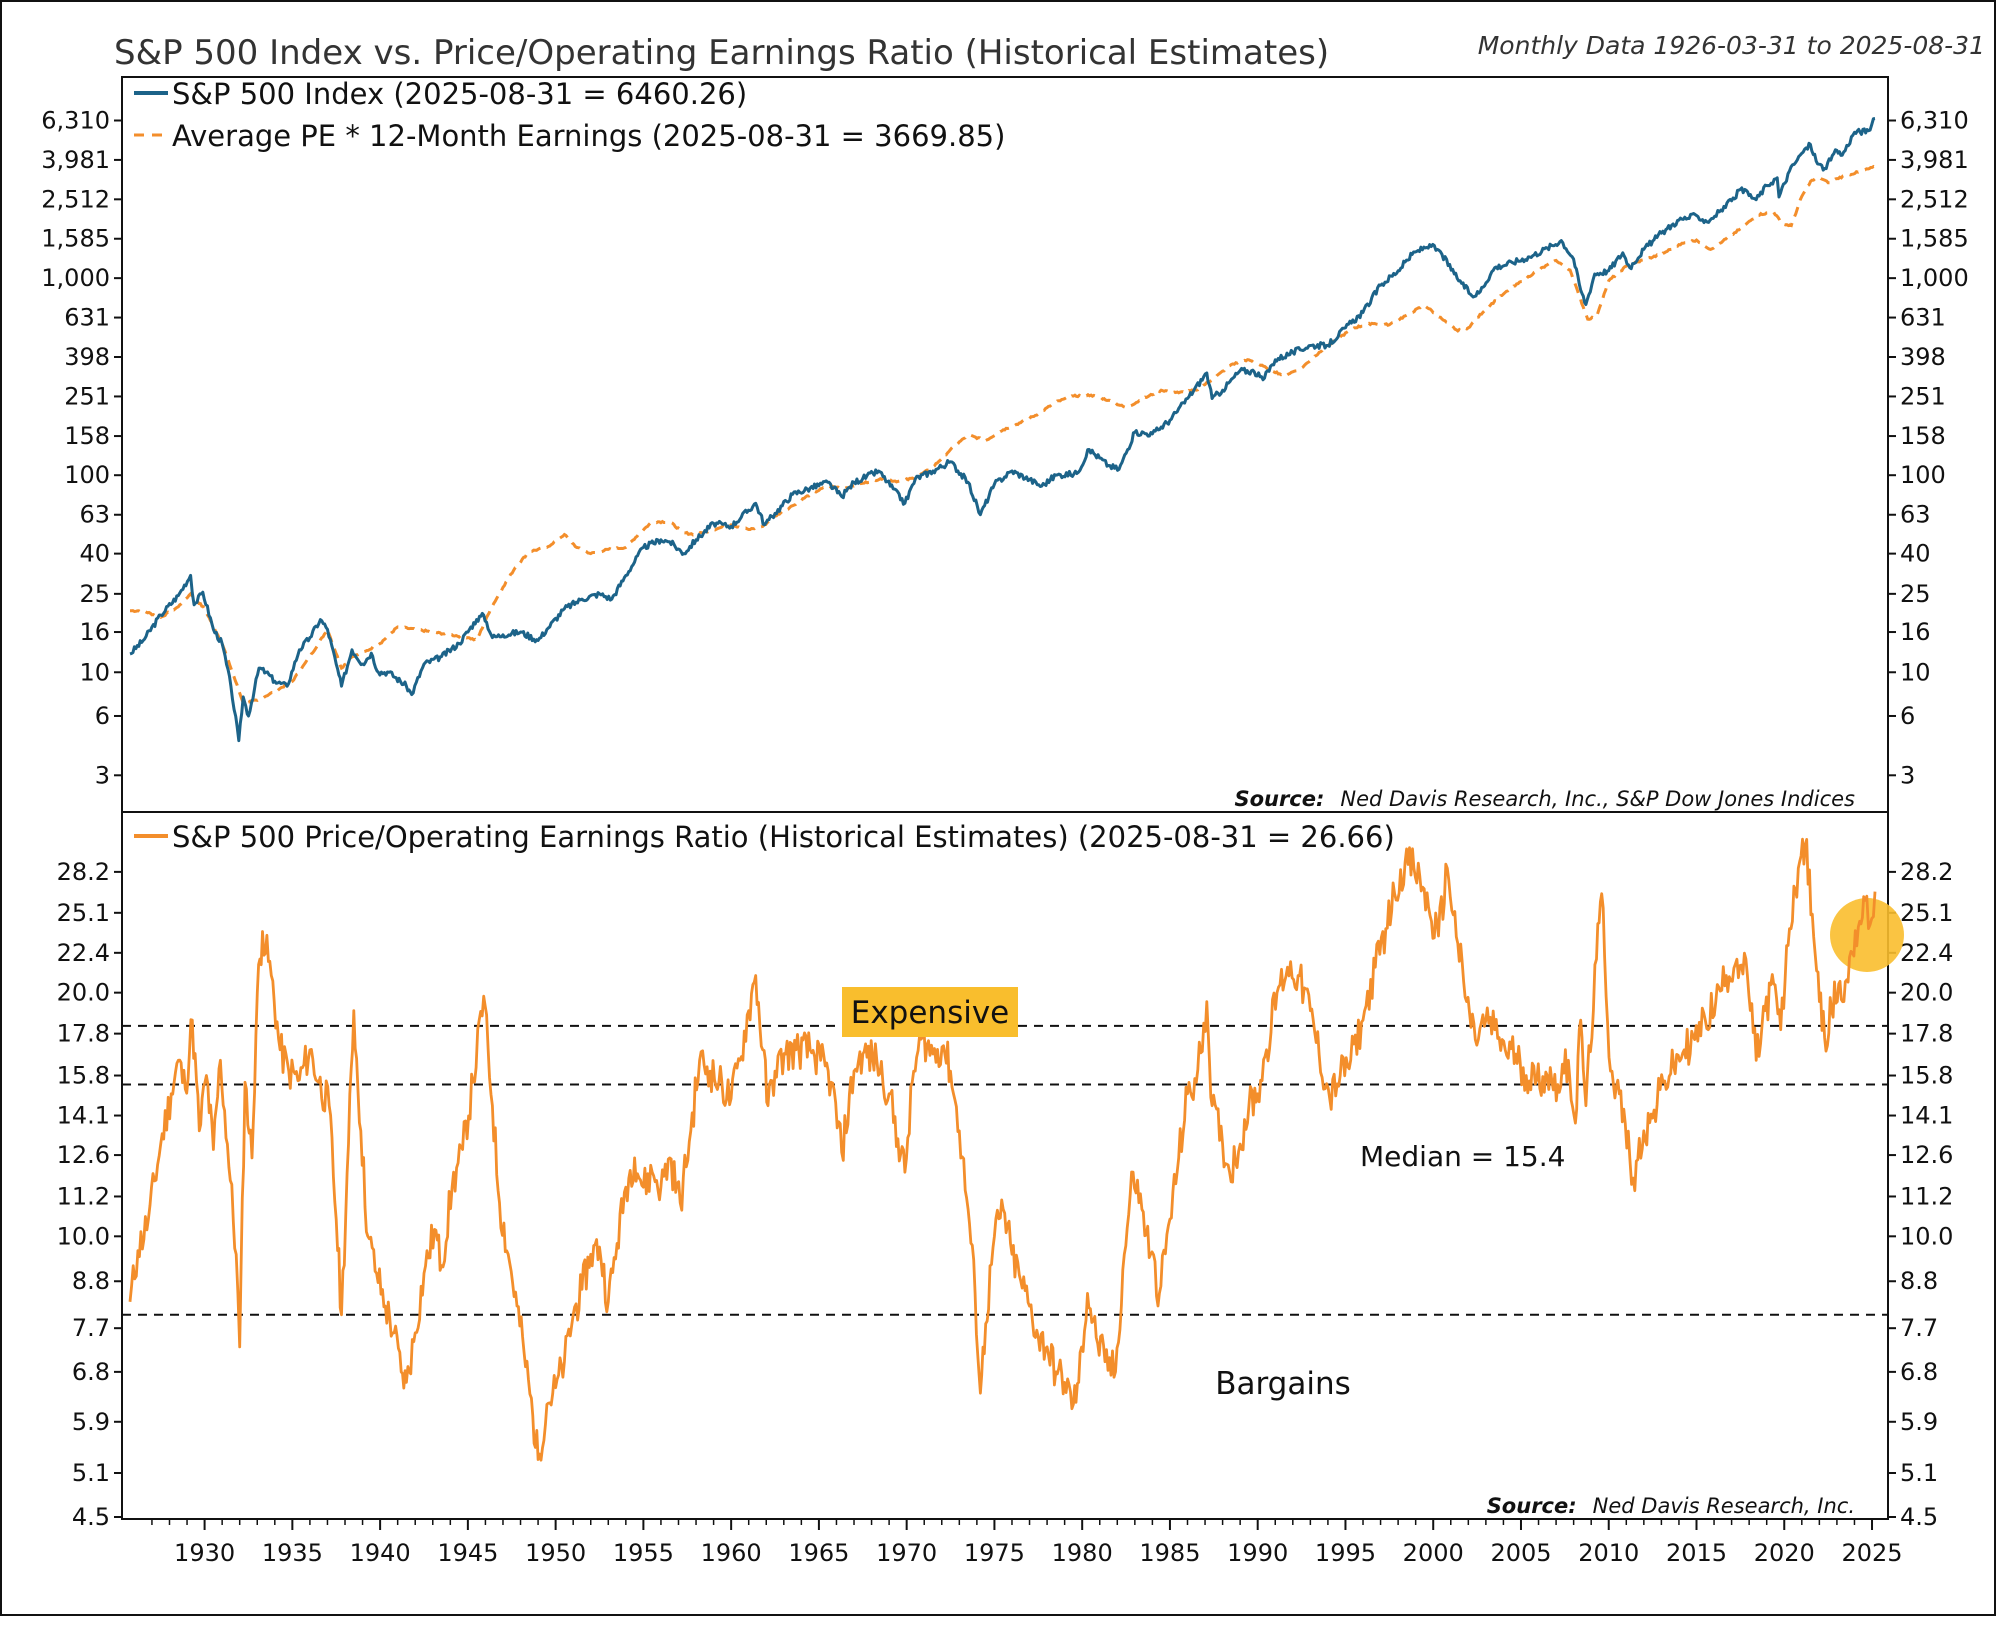 The width and height of the screenshot is (2000, 1637). What do you see at coordinates (1345, 1553) in the screenshot?
I see `xtick-label: 1995` at bounding box center [1345, 1553].